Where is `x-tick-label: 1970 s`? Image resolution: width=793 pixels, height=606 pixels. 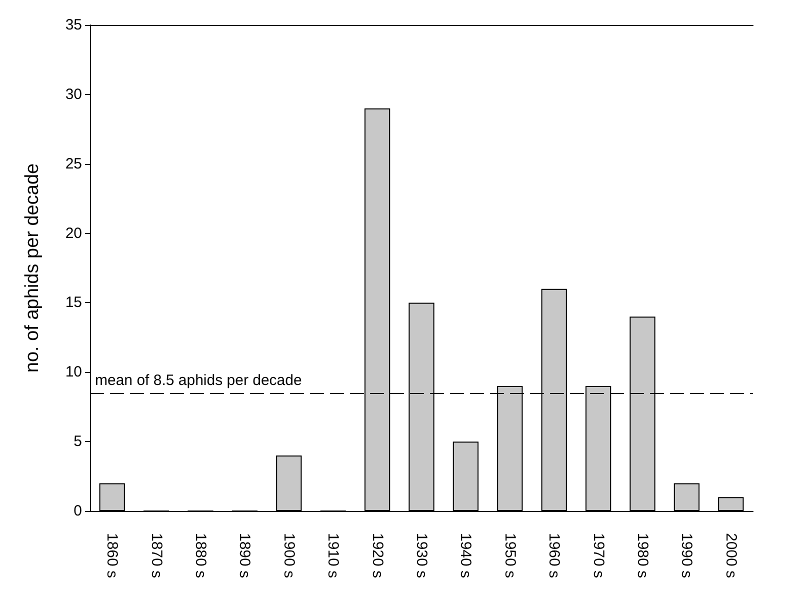 x-tick-label: 1970 s is located at coordinates (598, 555).